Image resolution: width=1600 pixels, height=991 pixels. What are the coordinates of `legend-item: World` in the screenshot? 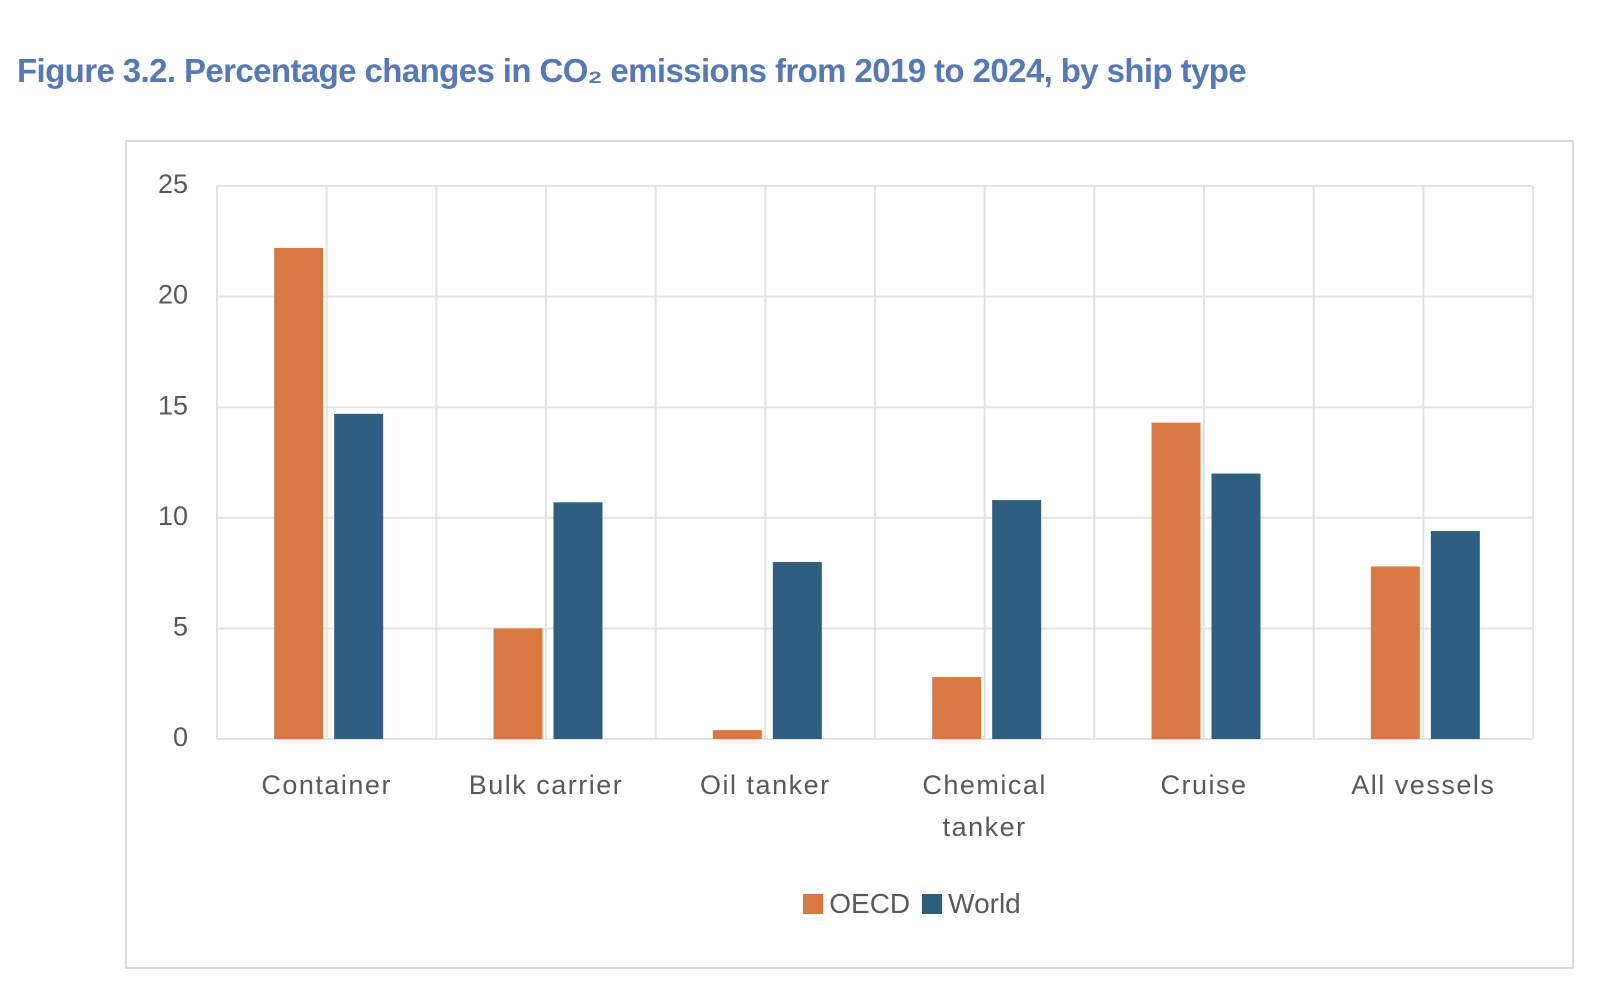 It's located at (971, 904).